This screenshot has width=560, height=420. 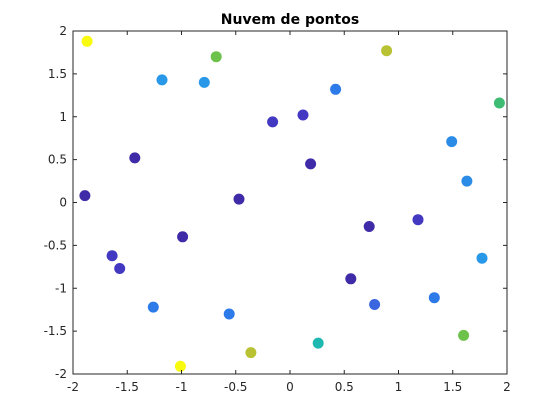 What do you see at coordinates (55, 245) in the screenshot?
I see `y-tick-label-4: -0.5` at bounding box center [55, 245].